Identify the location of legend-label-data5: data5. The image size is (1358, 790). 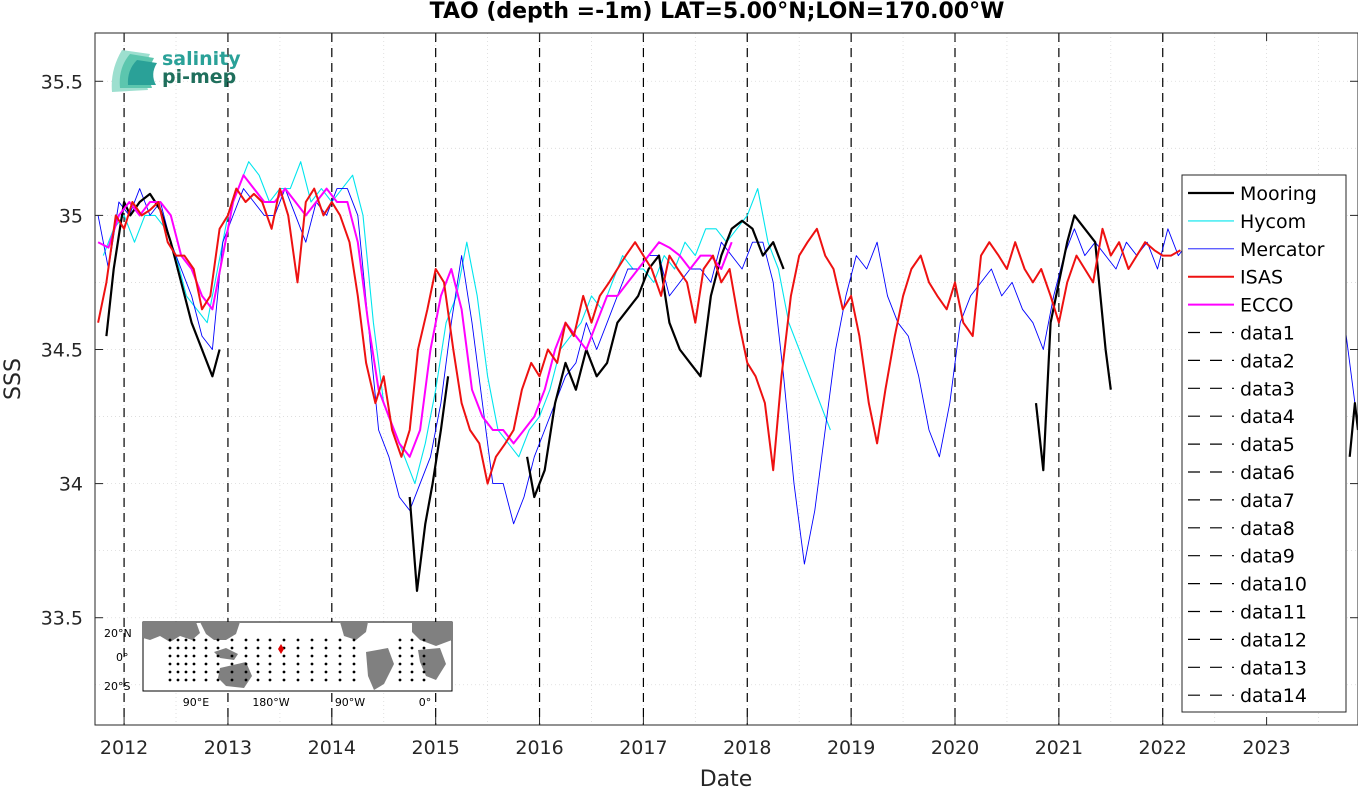
(1267, 445).